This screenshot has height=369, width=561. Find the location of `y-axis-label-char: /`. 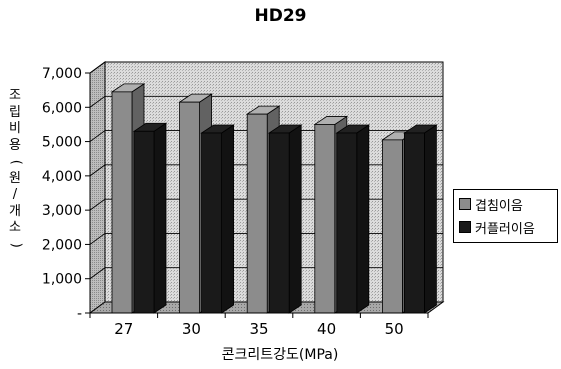

y-axis-label-char: / is located at coordinates (15, 194).